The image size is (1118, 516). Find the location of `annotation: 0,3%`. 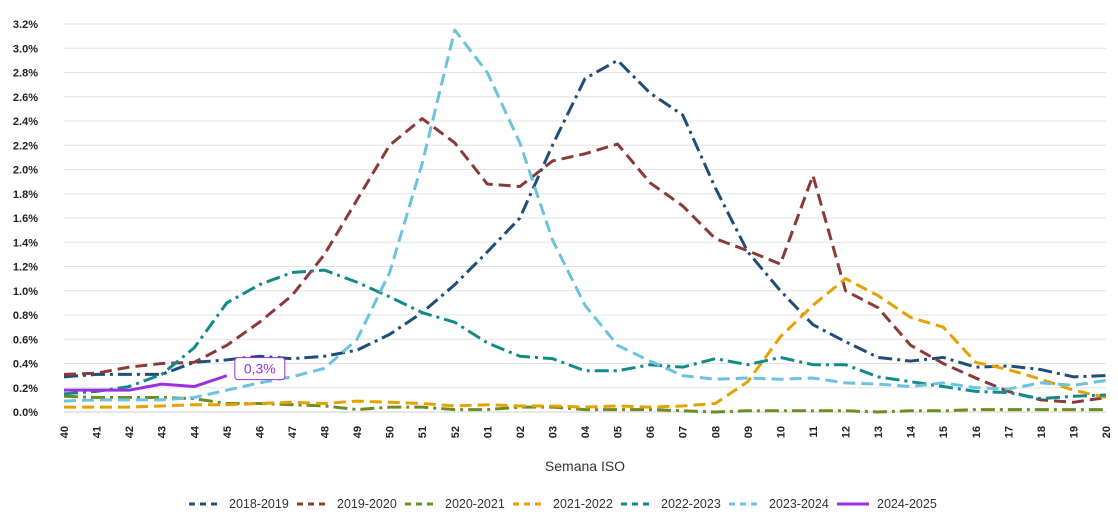

annotation: 0,3% is located at coordinates (260, 369).